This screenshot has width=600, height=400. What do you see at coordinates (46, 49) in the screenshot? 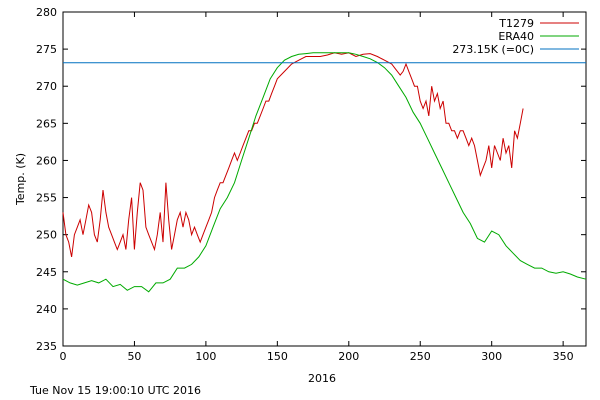
I see `y-tick-label: 275` at bounding box center [46, 49].